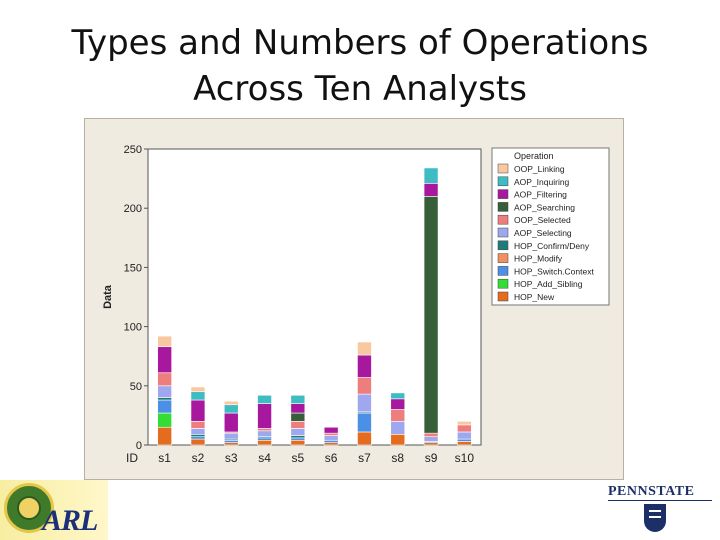 This screenshot has height=540, width=720. What do you see at coordinates (431, 444) in the screenshot?
I see `bar-s9-hop-new` at bounding box center [431, 444].